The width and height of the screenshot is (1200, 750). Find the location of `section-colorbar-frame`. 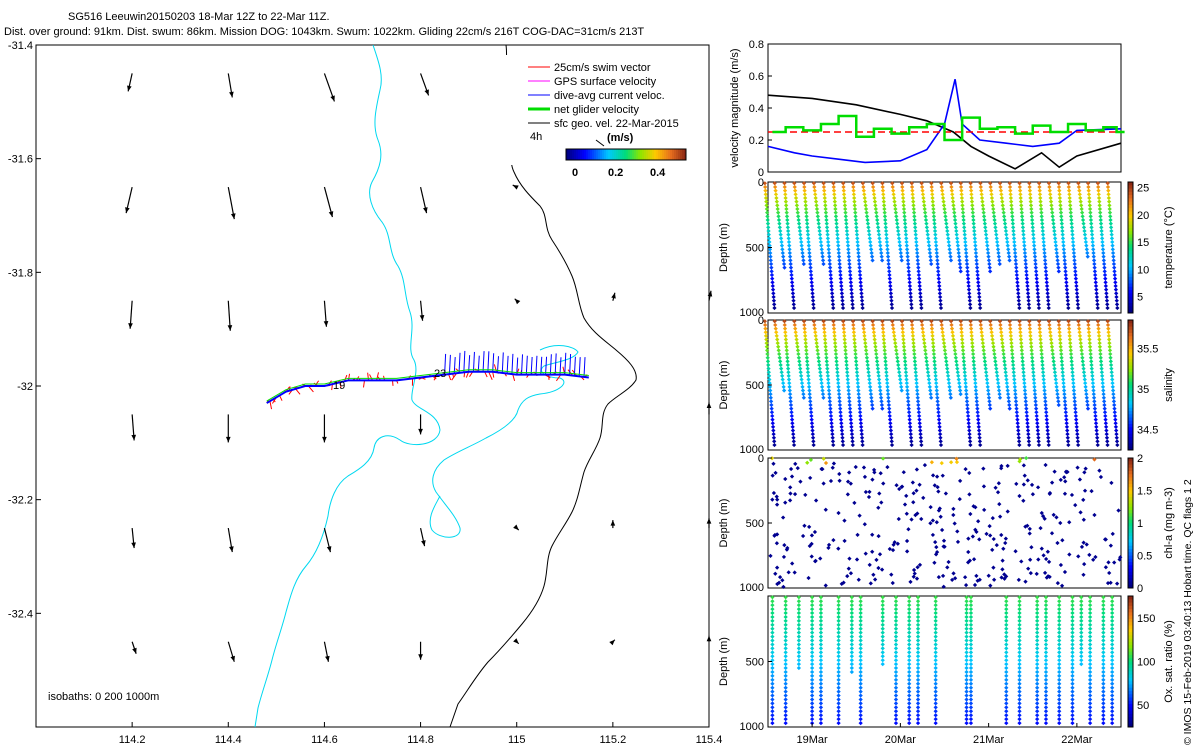

section-colorbar-frame is located at coordinates (1130, 385).